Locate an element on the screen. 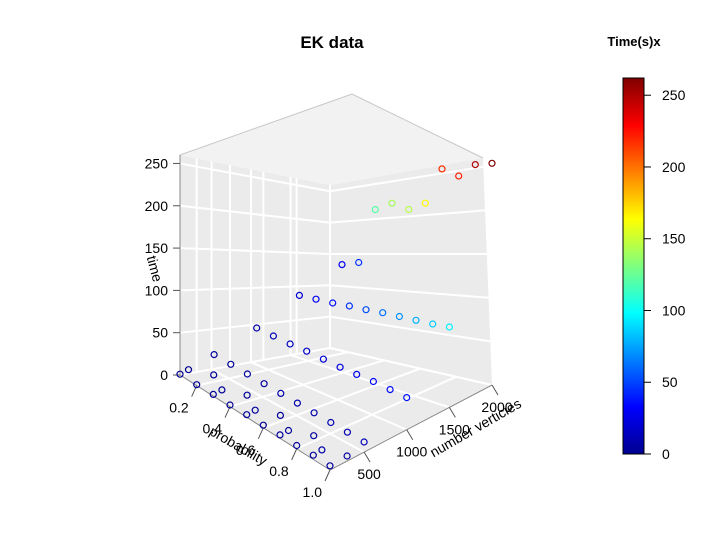 The height and width of the screenshot is (552, 726). colorbar-tick-label: 150 is located at coordinates (674, 239).